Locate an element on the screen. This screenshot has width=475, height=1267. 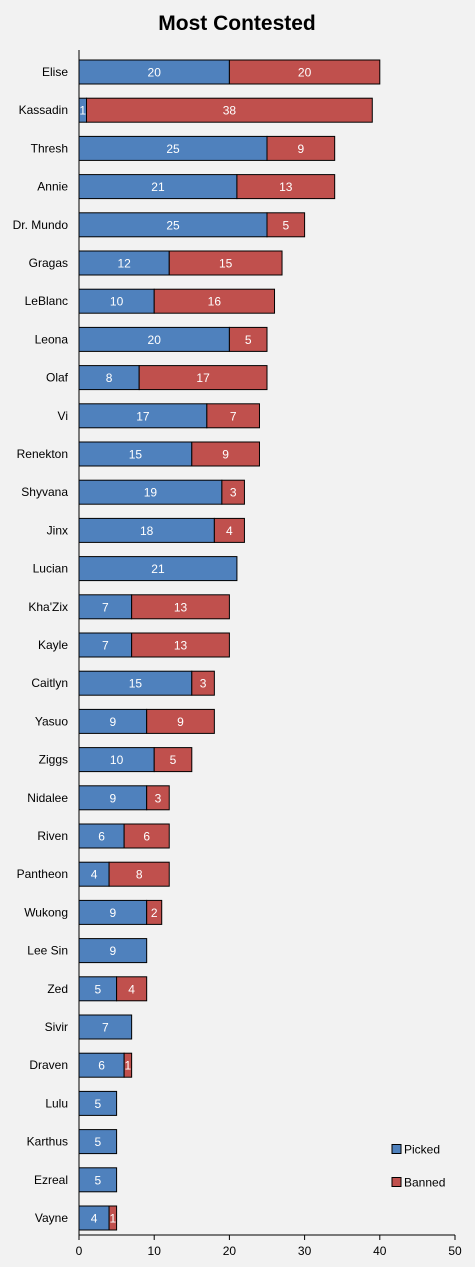
data-label-banned: 2 is located at coordinates (154, 913).